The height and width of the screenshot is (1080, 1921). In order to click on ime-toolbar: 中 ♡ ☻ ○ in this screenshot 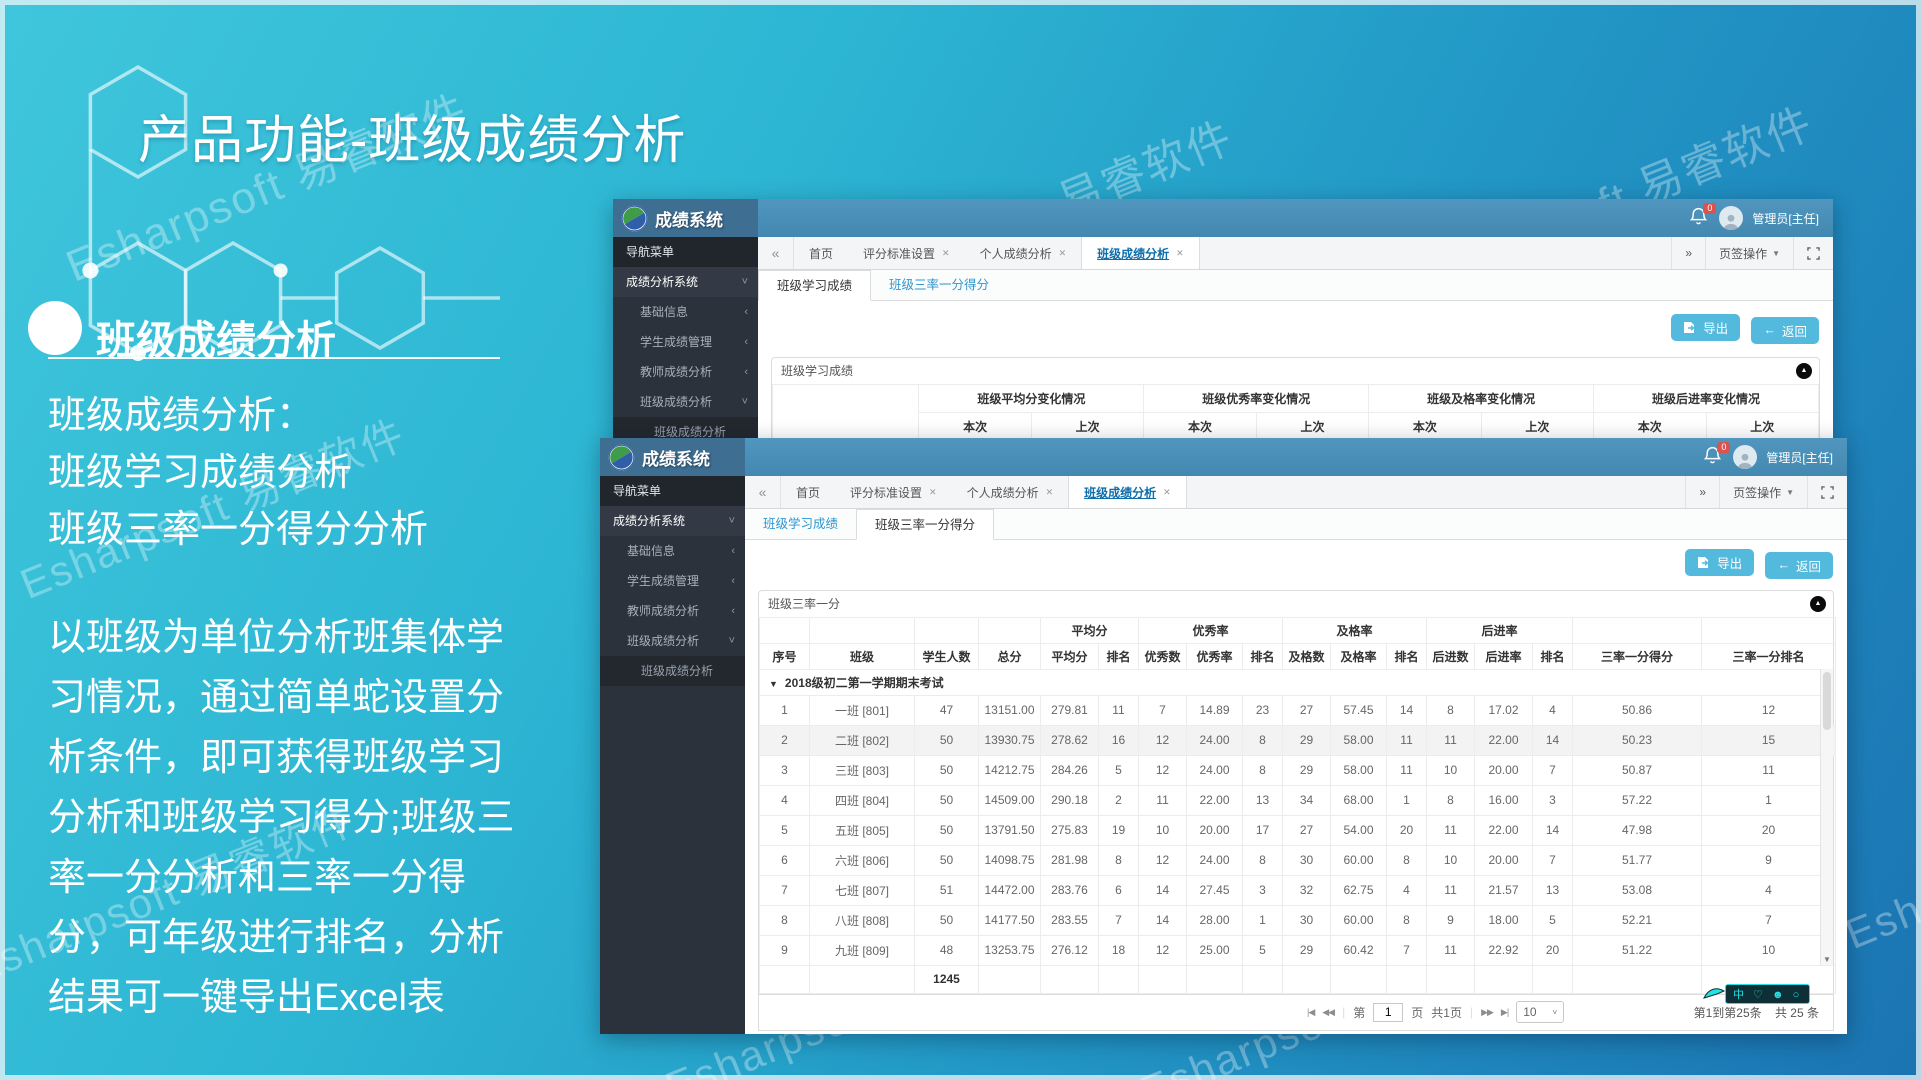, I will do `click(1757, 994)`.